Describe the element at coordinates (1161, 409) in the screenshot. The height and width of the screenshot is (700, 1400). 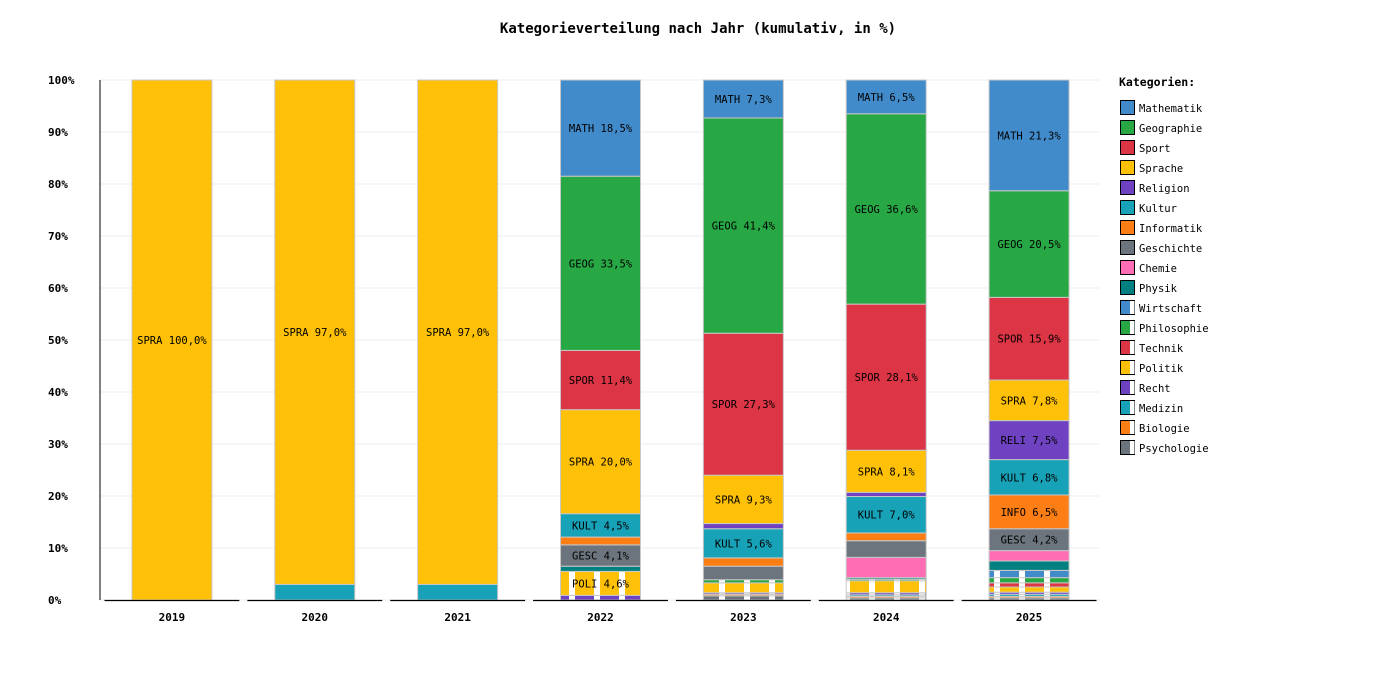
I see `legend-label: Medizin` at that location.